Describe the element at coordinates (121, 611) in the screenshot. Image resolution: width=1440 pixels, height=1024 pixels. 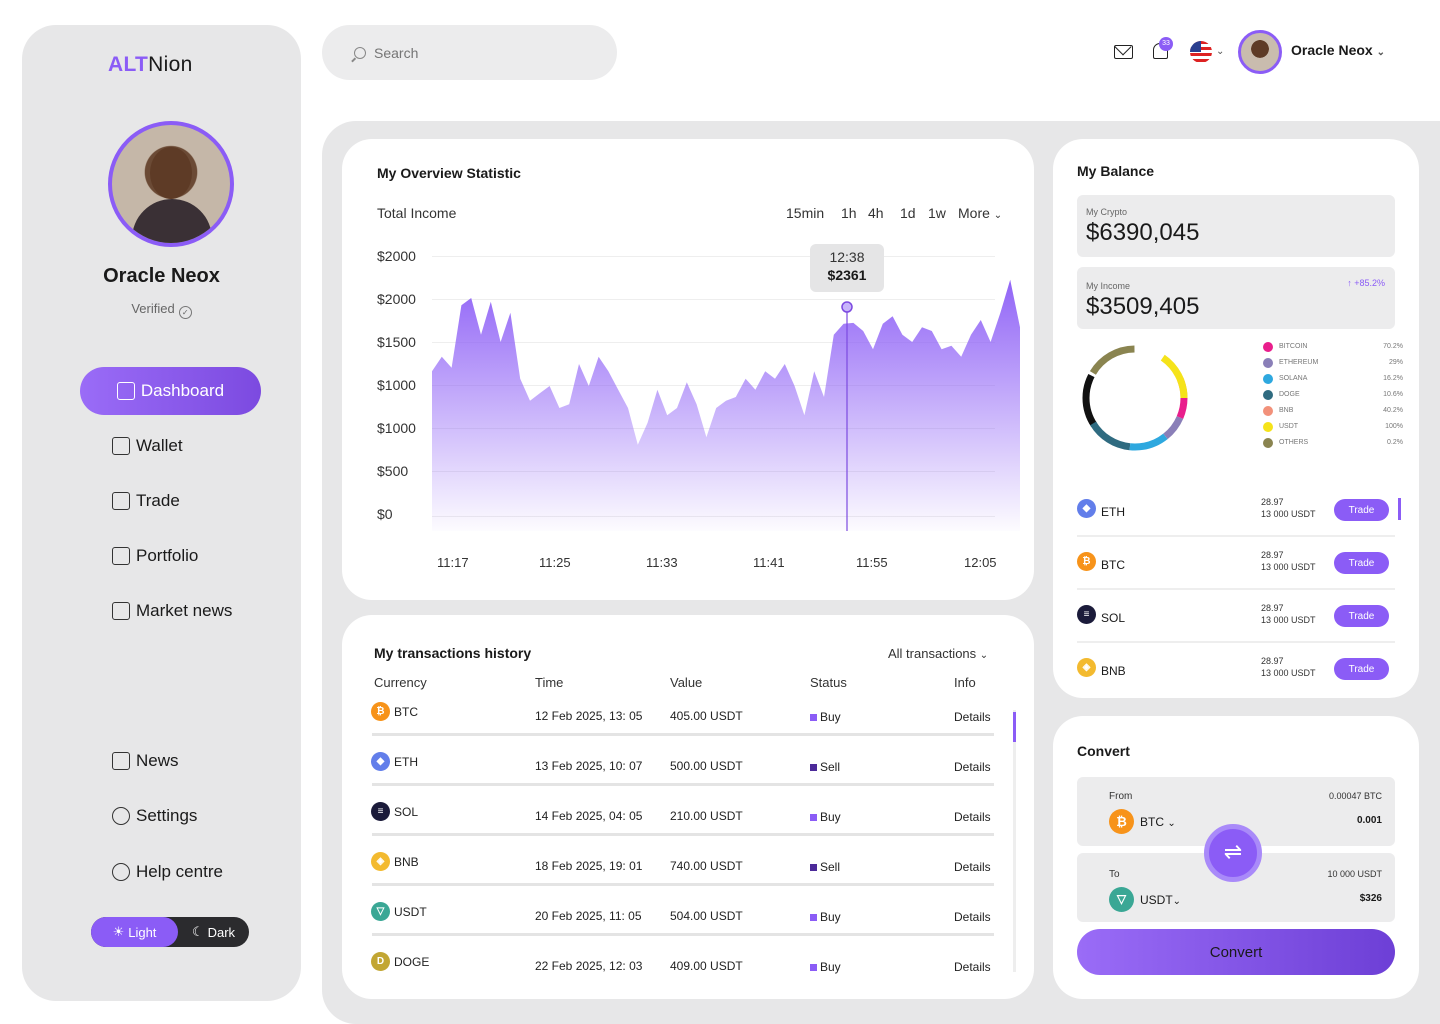
I see `market-news-icon` at that location.